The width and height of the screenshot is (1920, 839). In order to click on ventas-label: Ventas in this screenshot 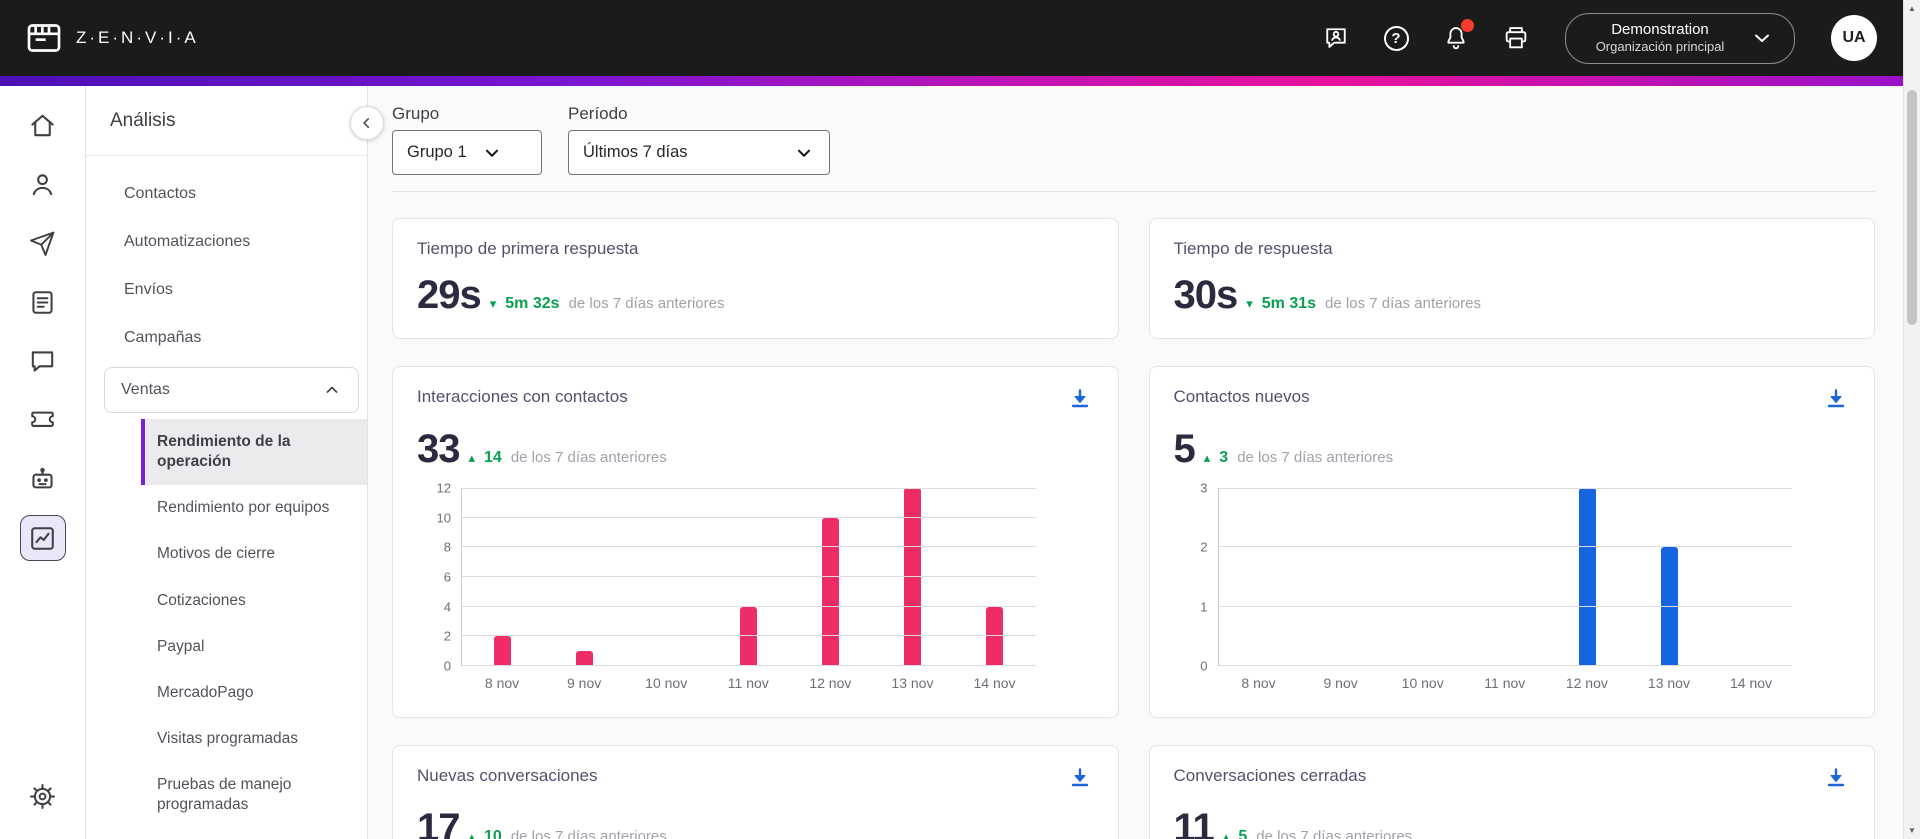, I will do `click(145, 389)`.